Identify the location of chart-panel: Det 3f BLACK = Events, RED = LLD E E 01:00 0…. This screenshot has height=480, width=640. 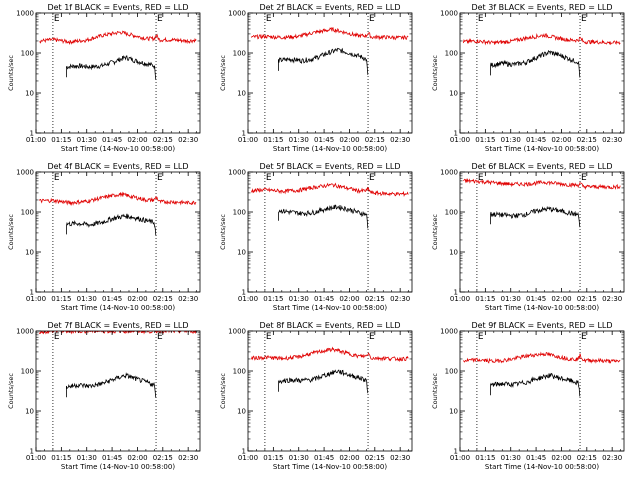
(528, 78).